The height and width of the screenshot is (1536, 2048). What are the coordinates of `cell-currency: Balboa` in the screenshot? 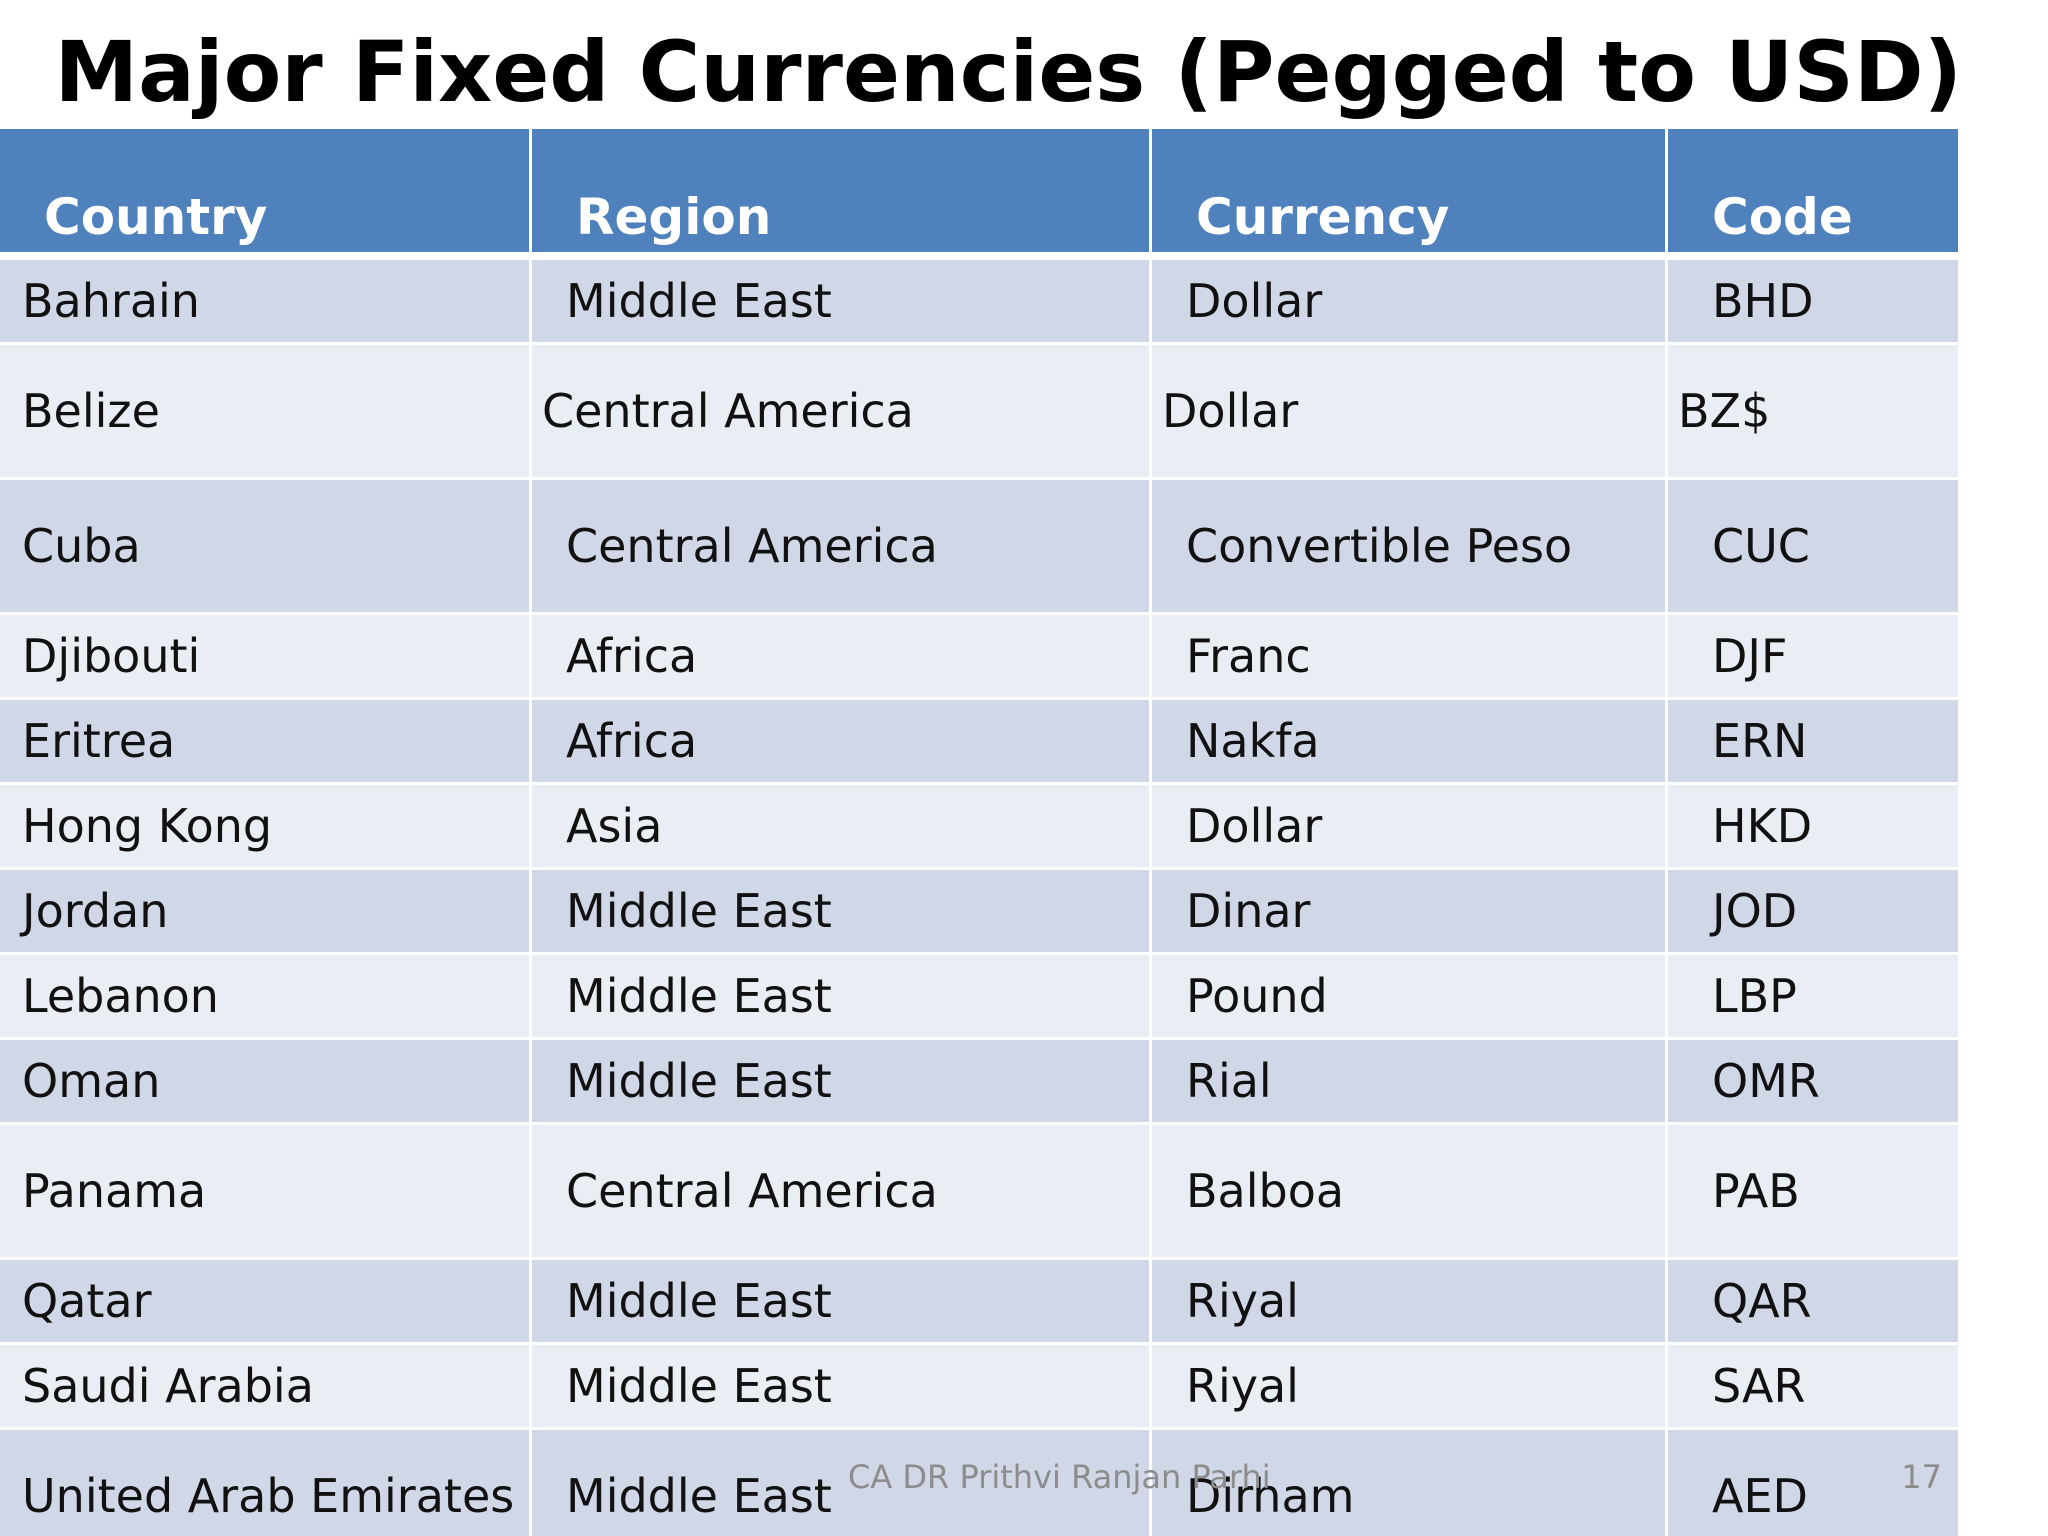 It's located at (1410, 1191).